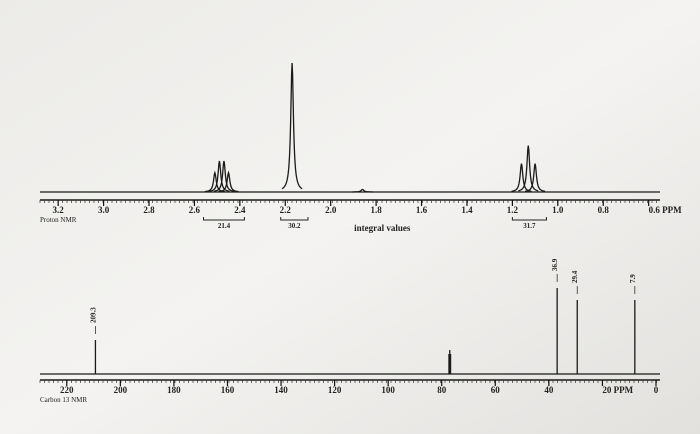 This screenshot has height=434, width=700. What do you see at coordinates (467, 210) in the screenshot?
I see `x-tick-label: 1.4` at bounding box center [467, 210].